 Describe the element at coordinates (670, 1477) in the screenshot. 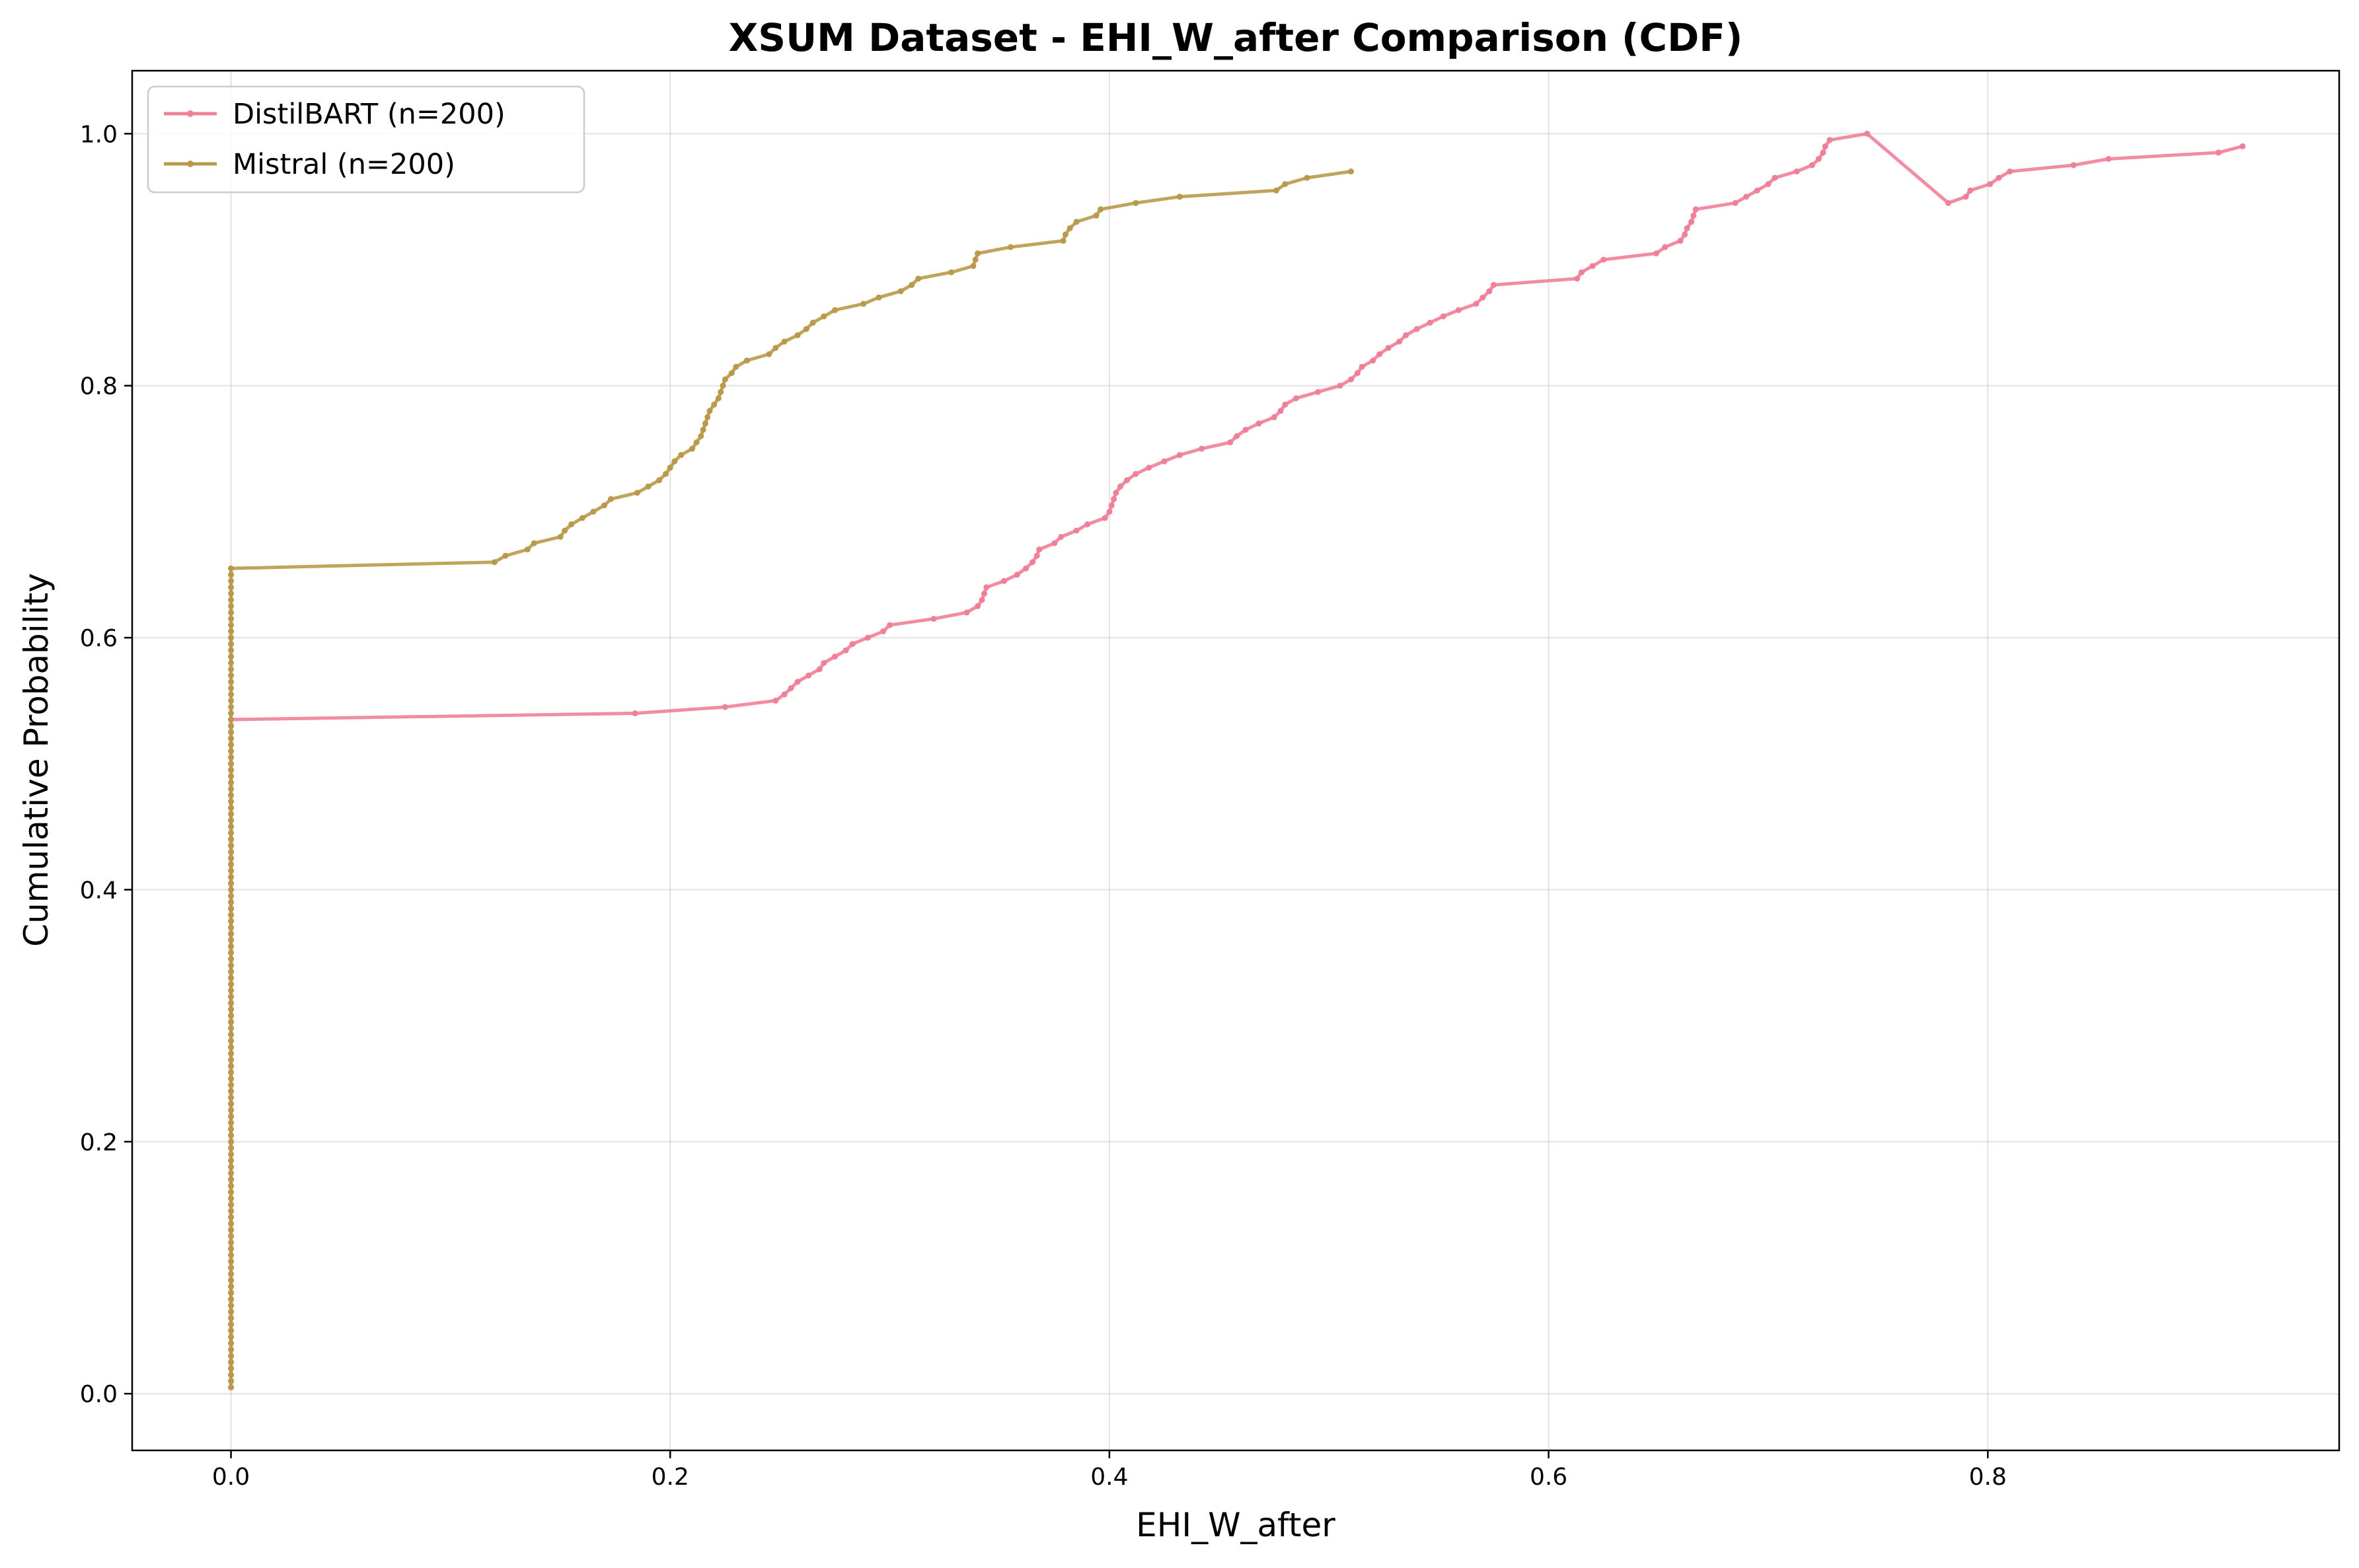

I see `x-tick-label: 0.2` at that location.